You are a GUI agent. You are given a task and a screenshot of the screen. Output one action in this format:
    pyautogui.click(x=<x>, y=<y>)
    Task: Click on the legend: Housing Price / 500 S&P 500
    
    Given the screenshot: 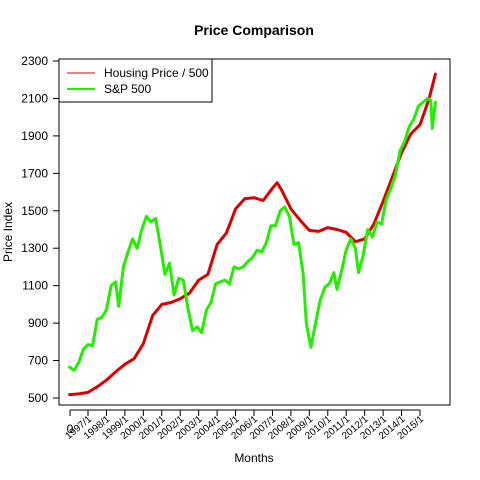 What is the action you would take?
    pyautogui.click(x=135, y=80)
    